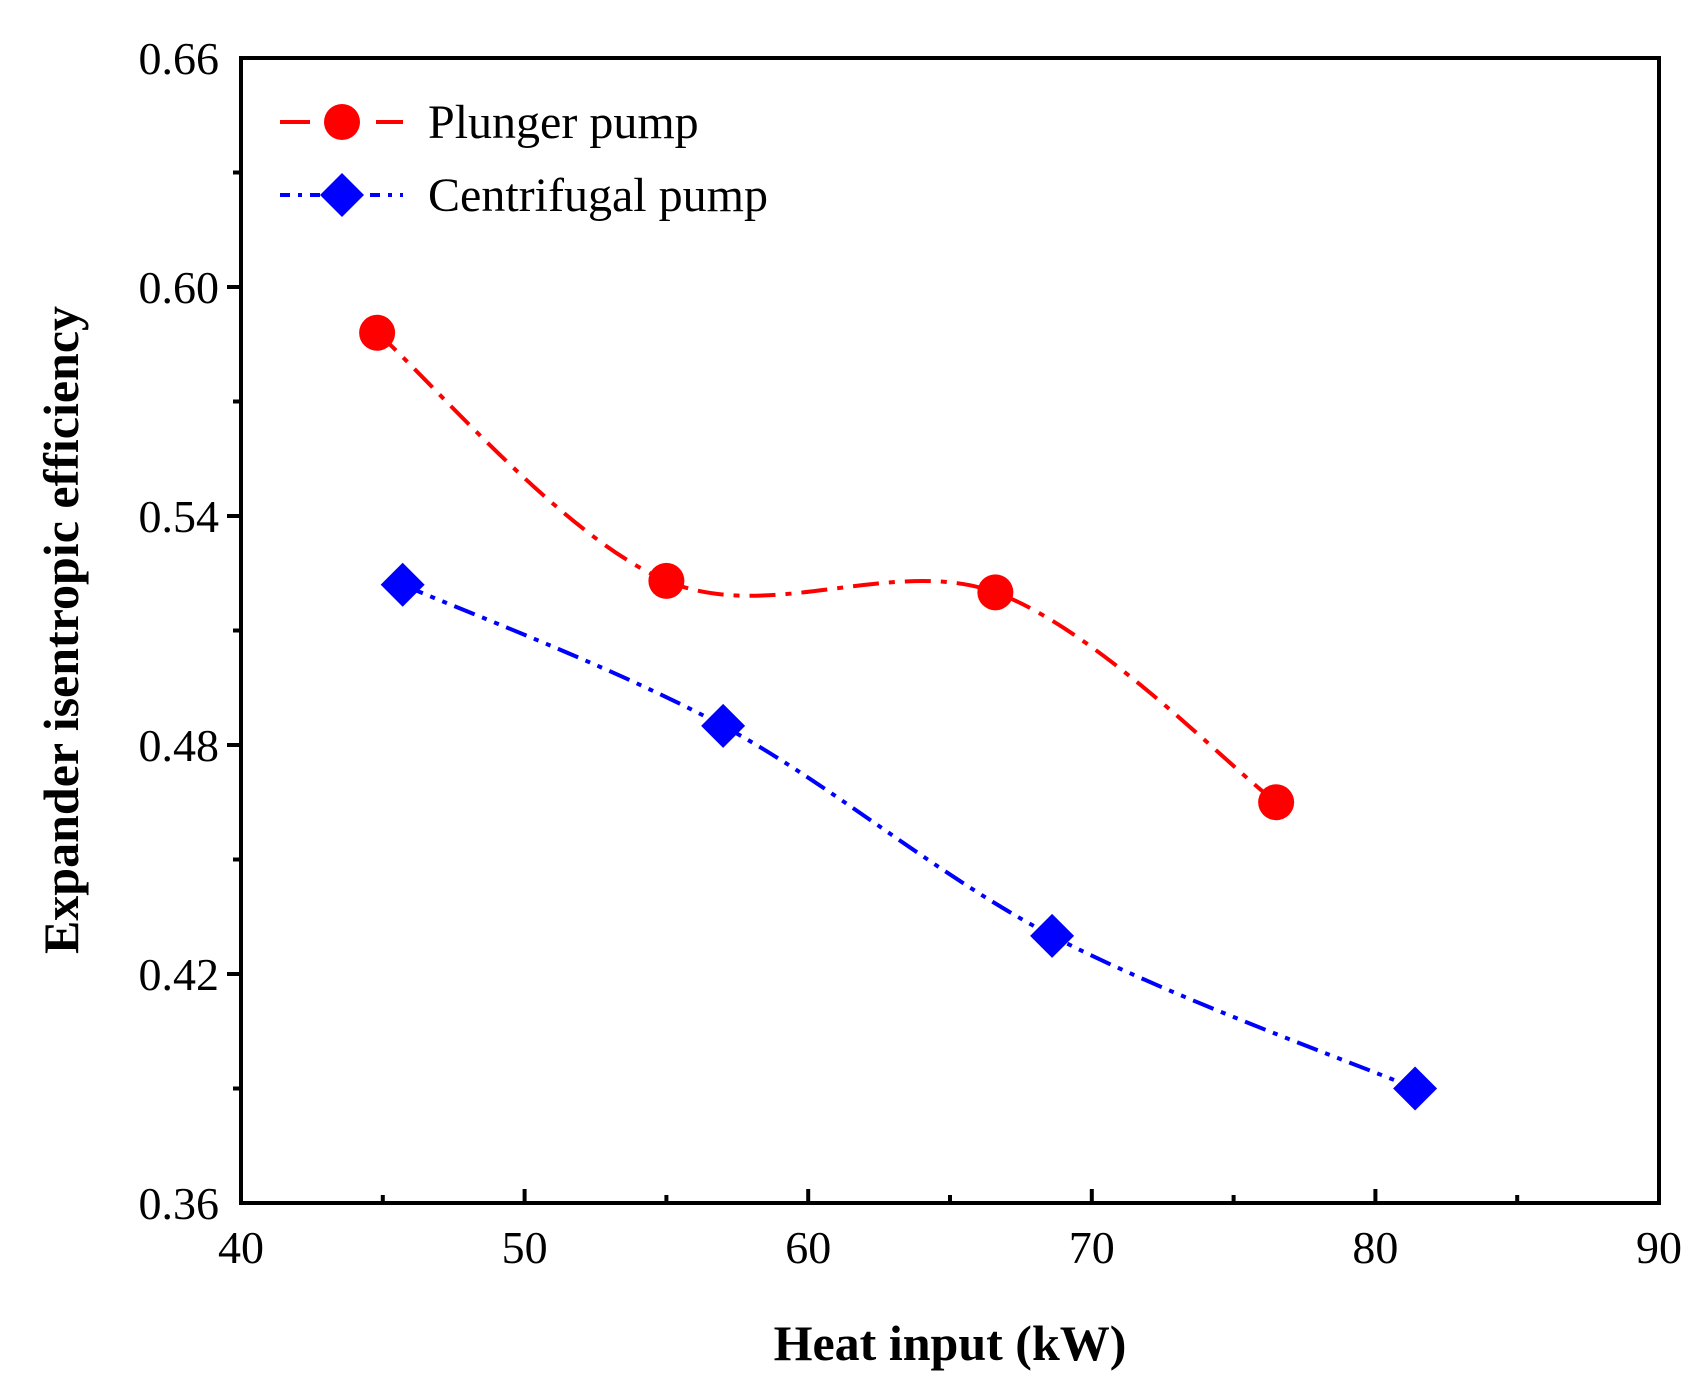 The width and height of the screenshot is (1708, 1398). What do you see at coordinates (808, 1247) in the screenshot?
I see `x-tick-label: 60` at bounding box center [808, 1247].